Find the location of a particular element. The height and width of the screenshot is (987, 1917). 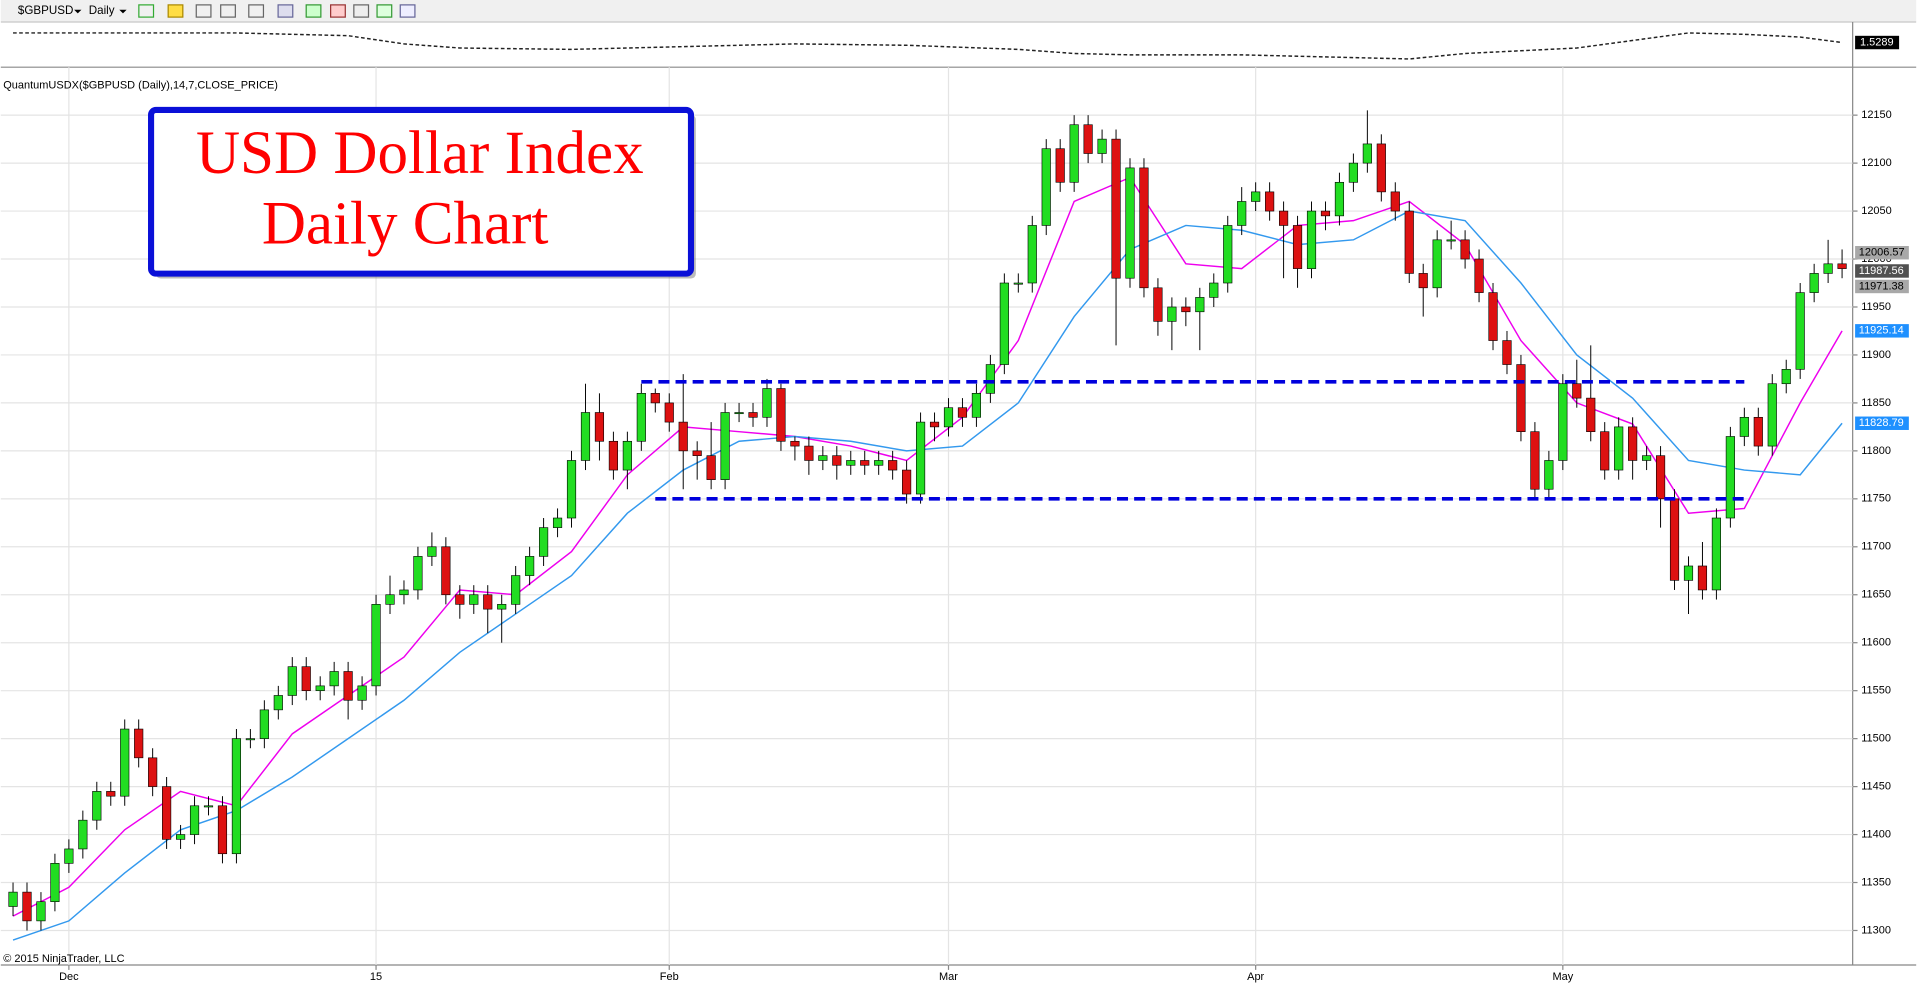

icon-candles is located at coordinates (146, 11).